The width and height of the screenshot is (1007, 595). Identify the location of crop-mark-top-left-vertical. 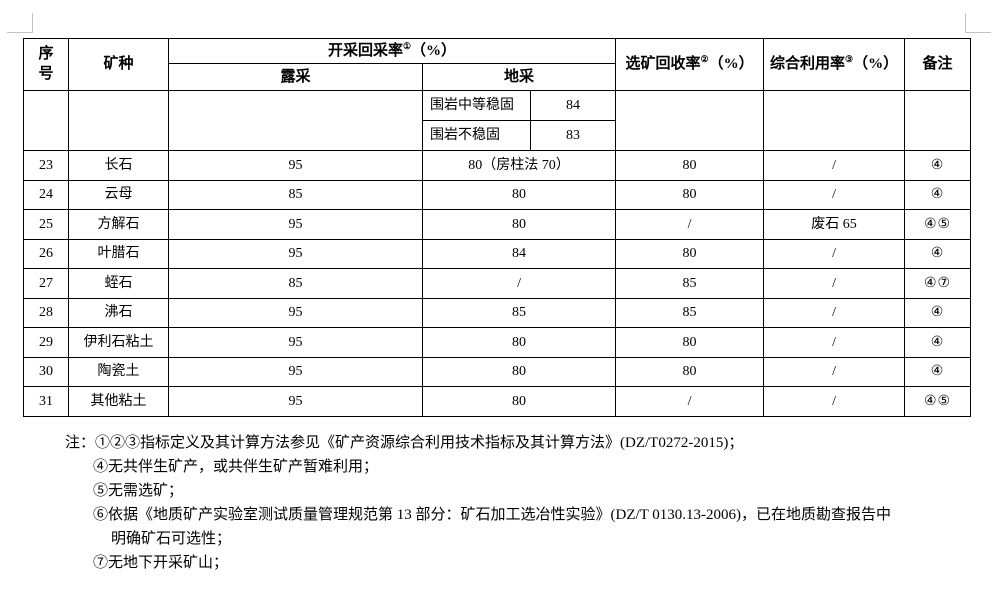
(32, 23).